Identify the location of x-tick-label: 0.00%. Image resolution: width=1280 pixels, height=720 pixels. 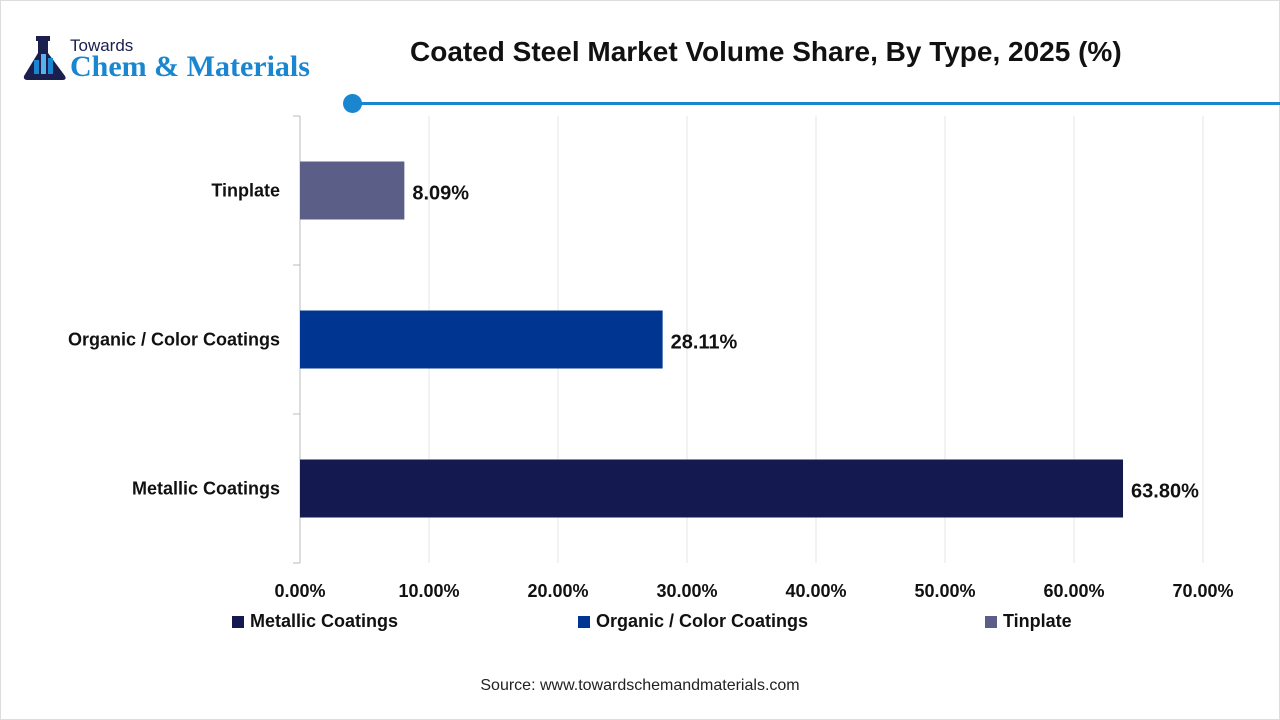
(299, 591).